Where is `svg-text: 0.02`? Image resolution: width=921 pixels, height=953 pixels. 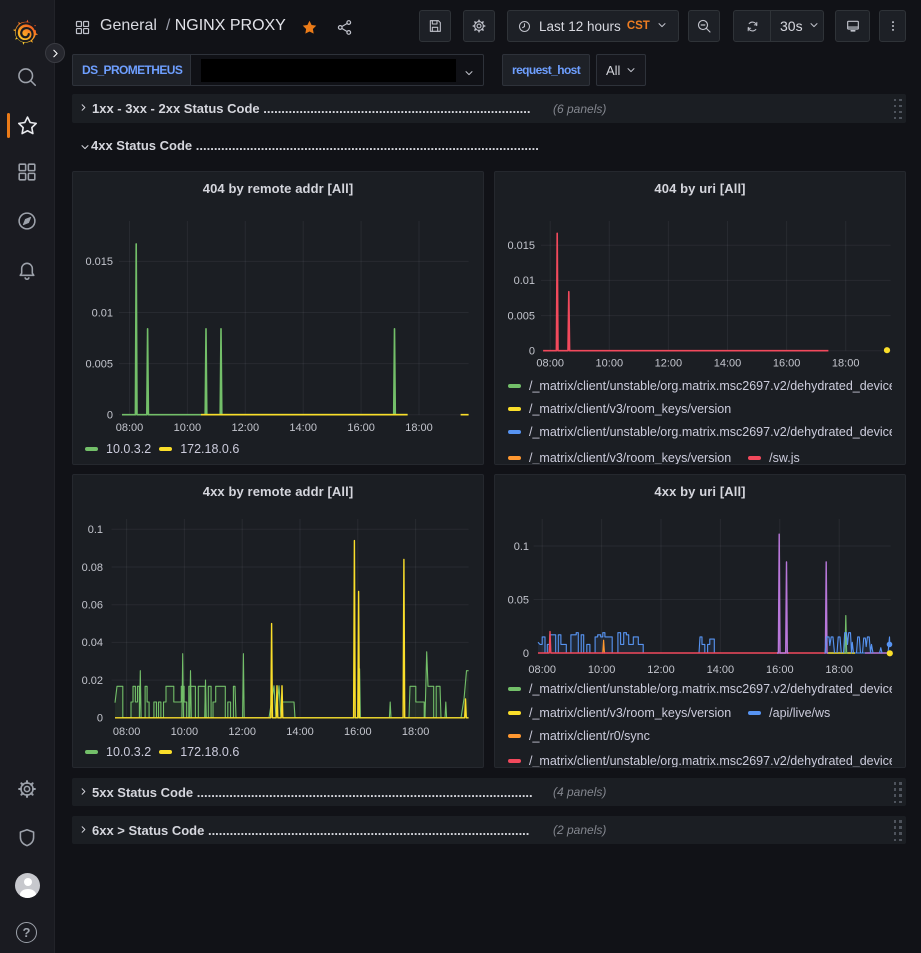
svg-text: 0.02 is located at coordinates (92, 681).